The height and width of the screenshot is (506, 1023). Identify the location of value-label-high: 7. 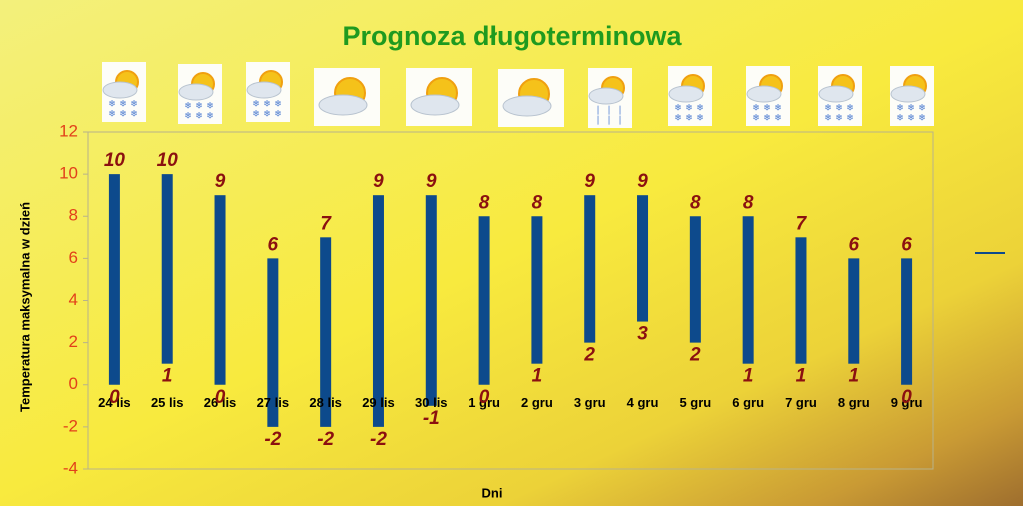
(802, 223).